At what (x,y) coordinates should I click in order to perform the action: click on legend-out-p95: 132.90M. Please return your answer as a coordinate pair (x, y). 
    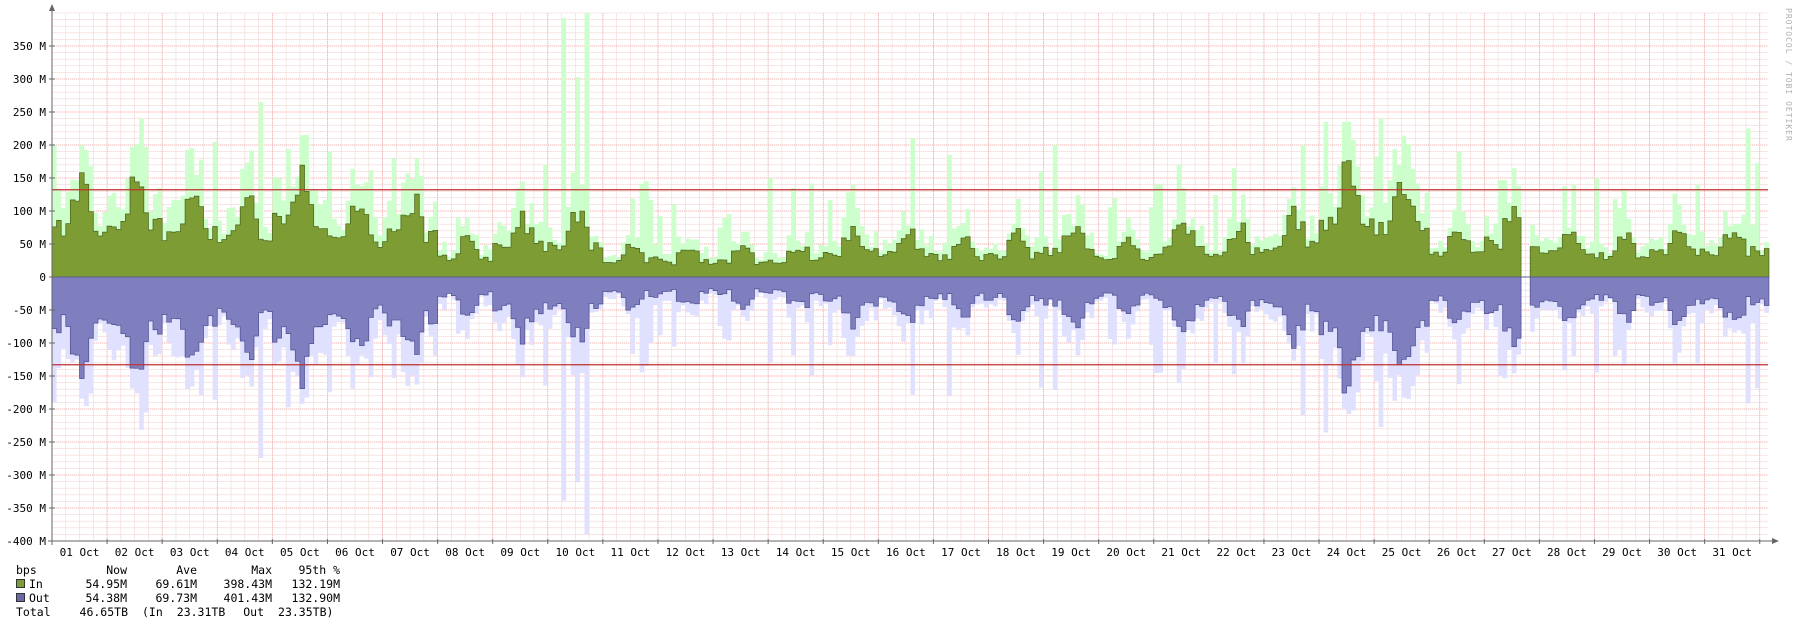
    Looking at the image, I should click on (315, 598).